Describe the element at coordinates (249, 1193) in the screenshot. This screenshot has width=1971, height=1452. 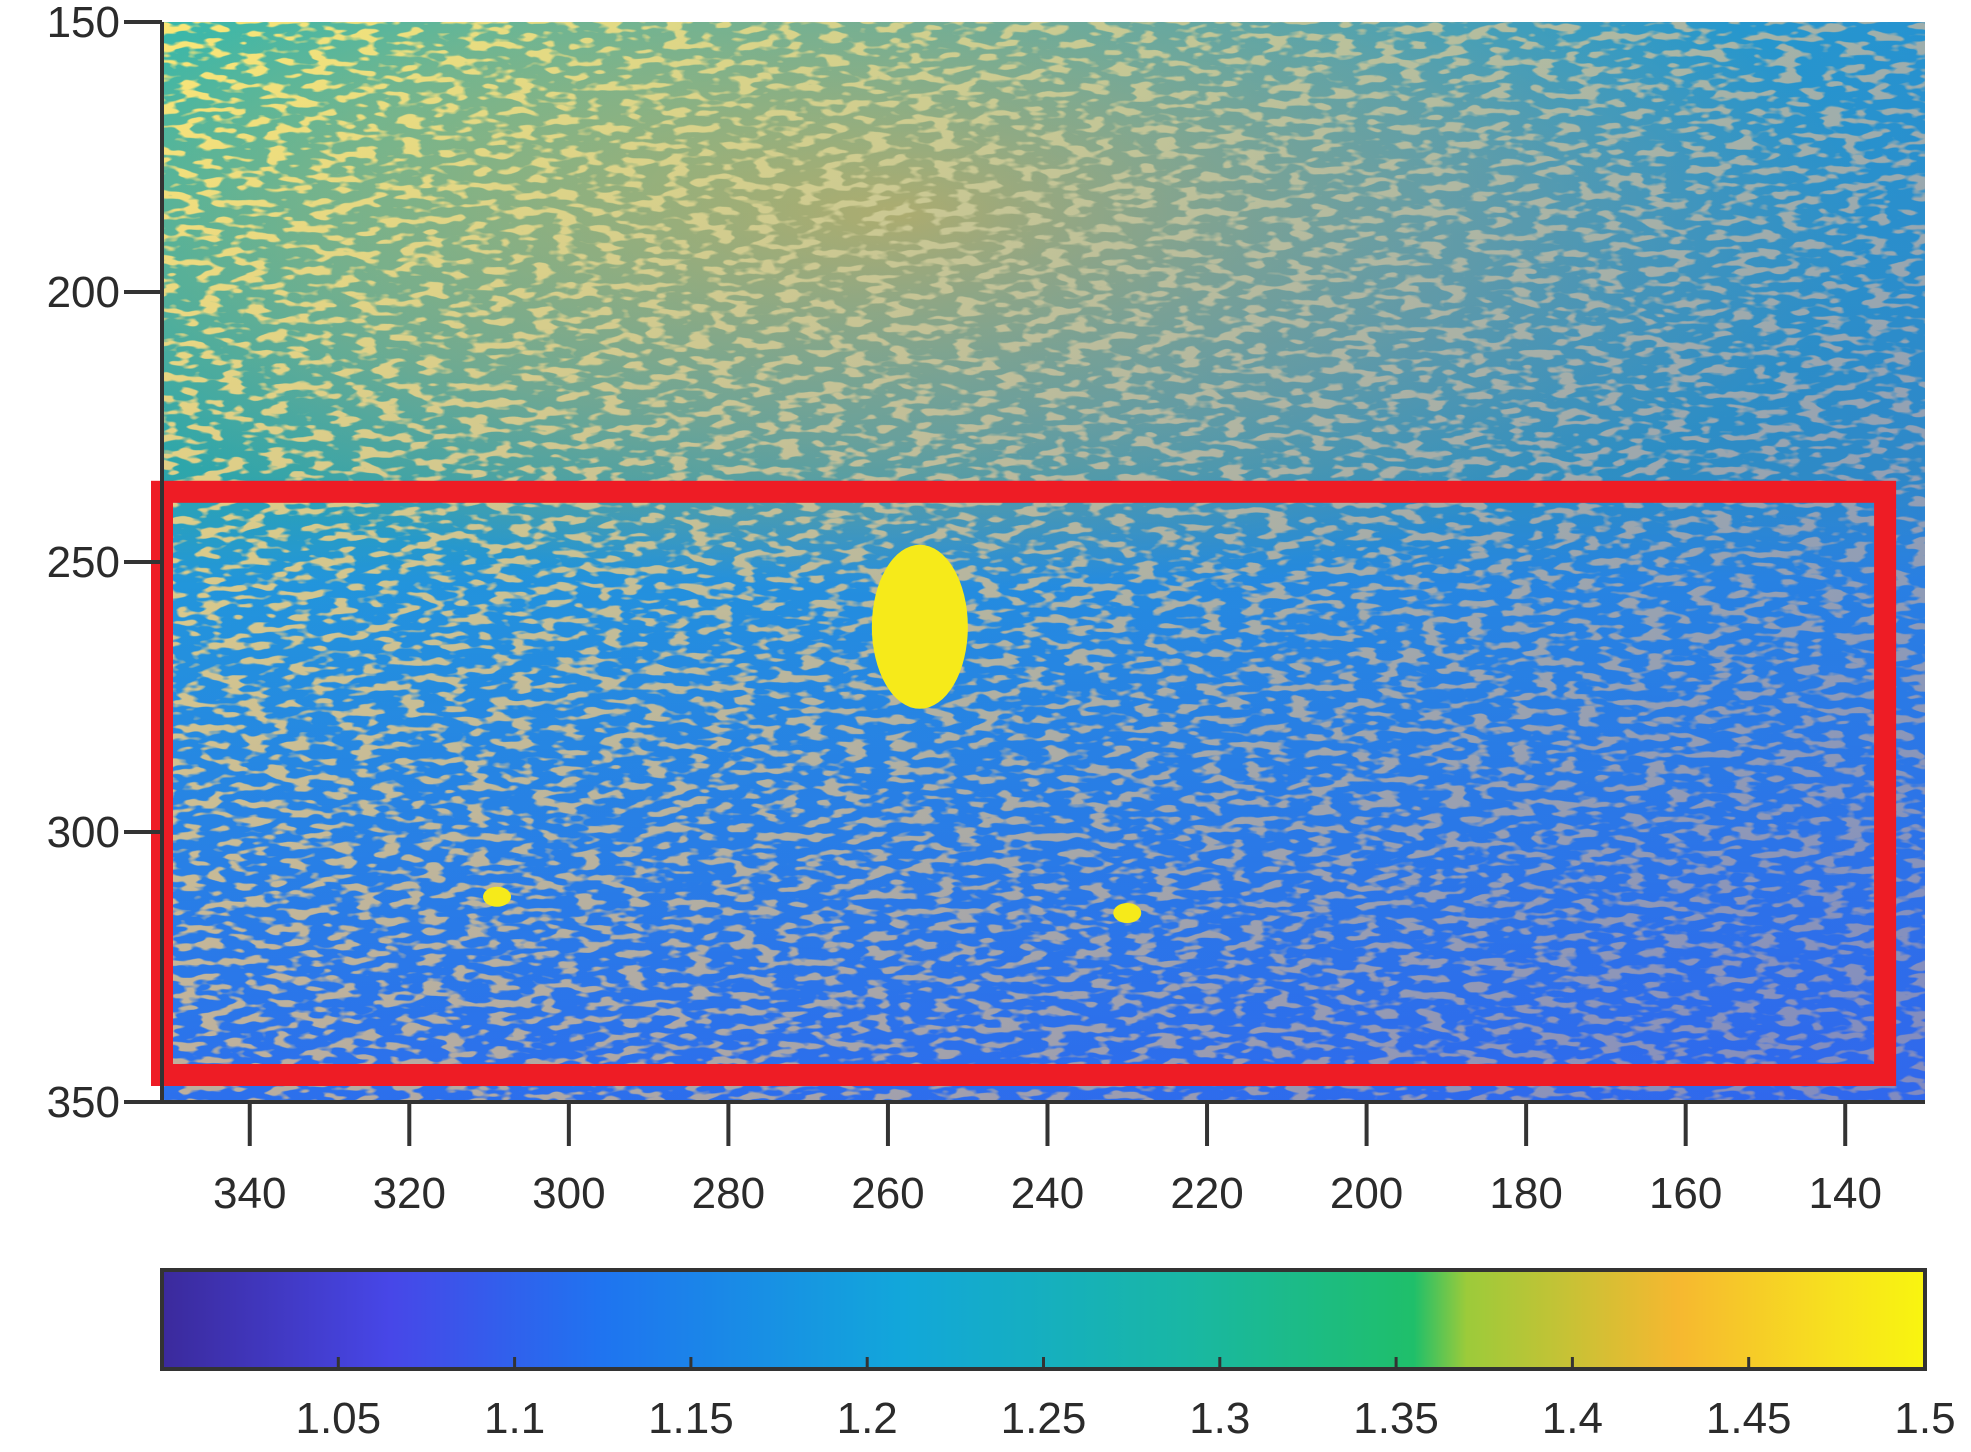
I see `x-tick-label: 340` at that location.